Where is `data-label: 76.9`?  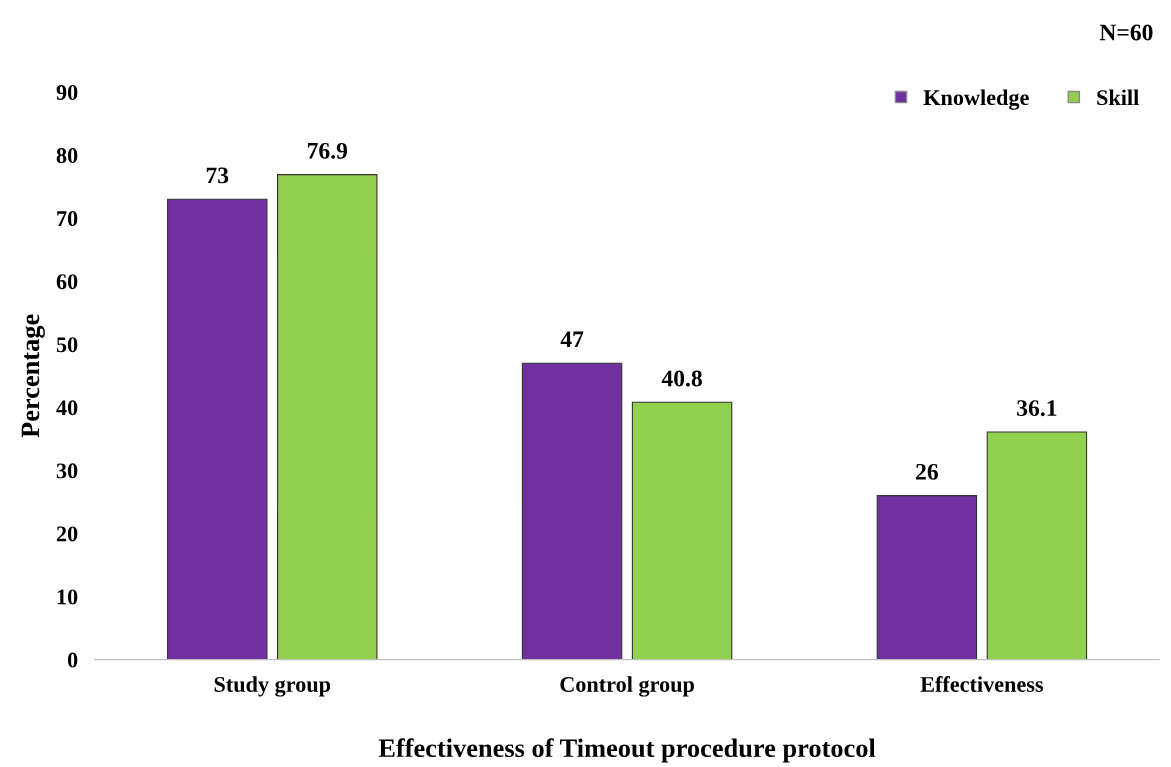
data-label: 76.9 is located at coordinates (327, 150).